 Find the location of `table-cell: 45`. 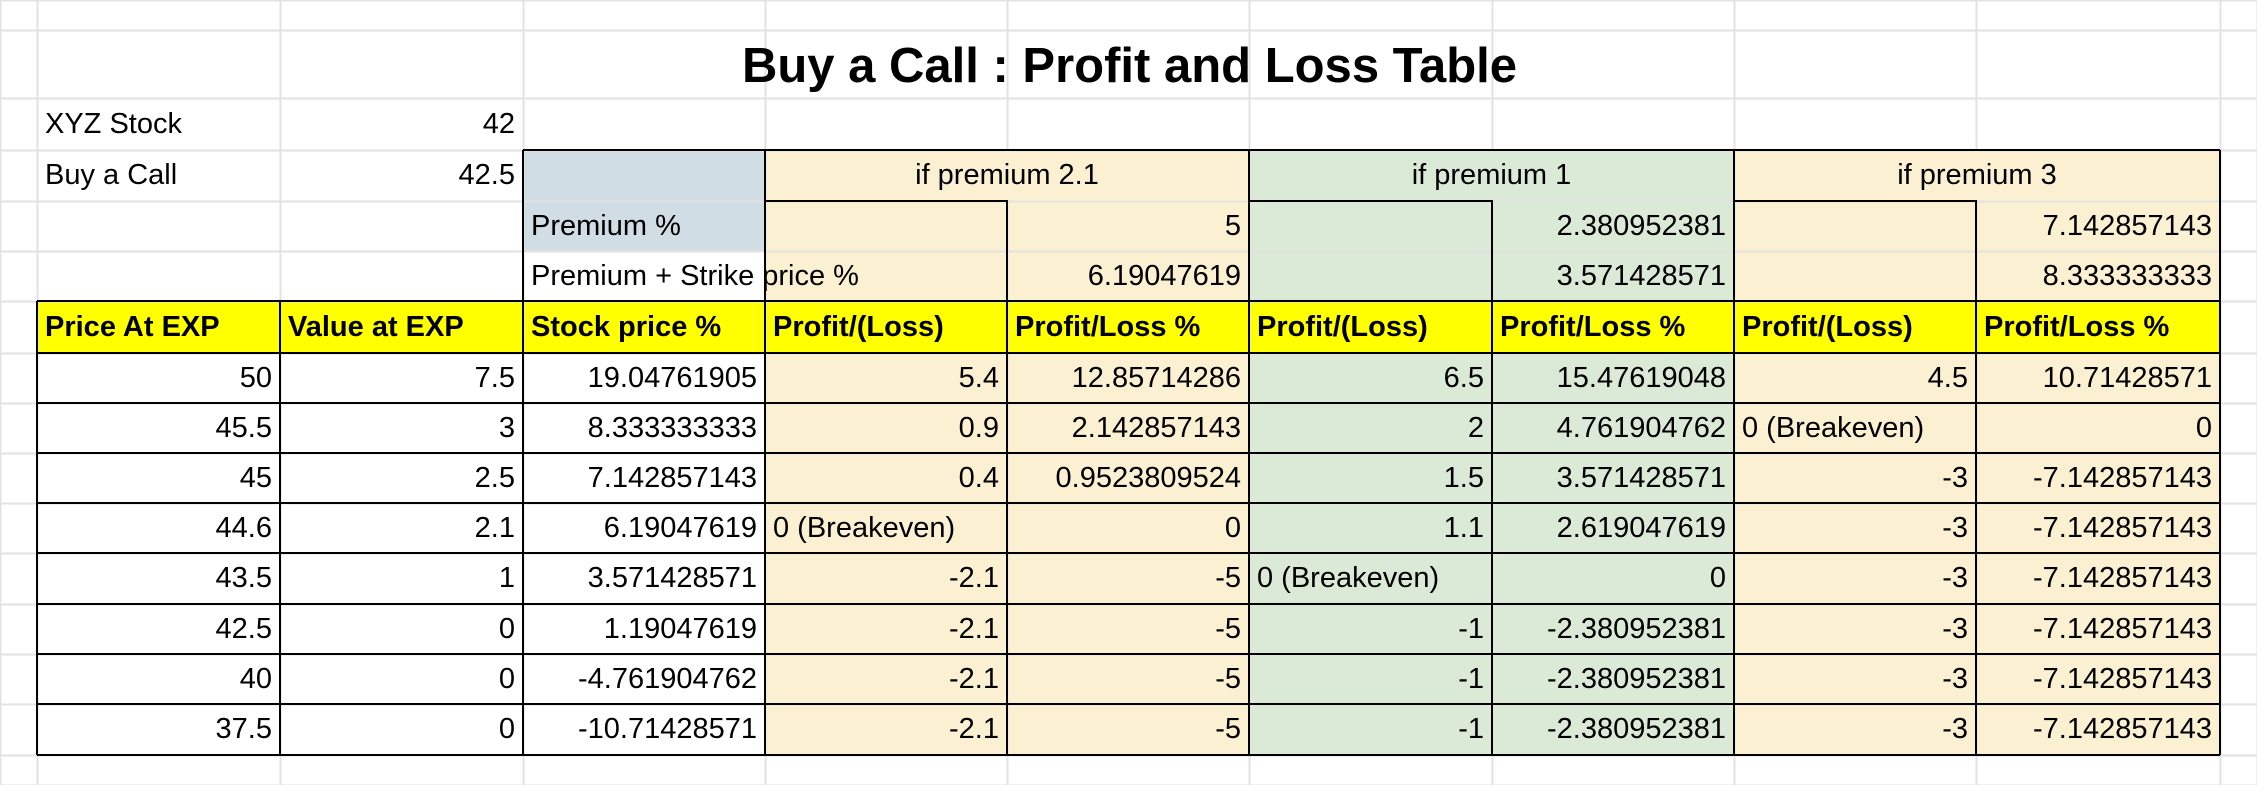

table-cell: 45 is located at coordinates (255, 477).